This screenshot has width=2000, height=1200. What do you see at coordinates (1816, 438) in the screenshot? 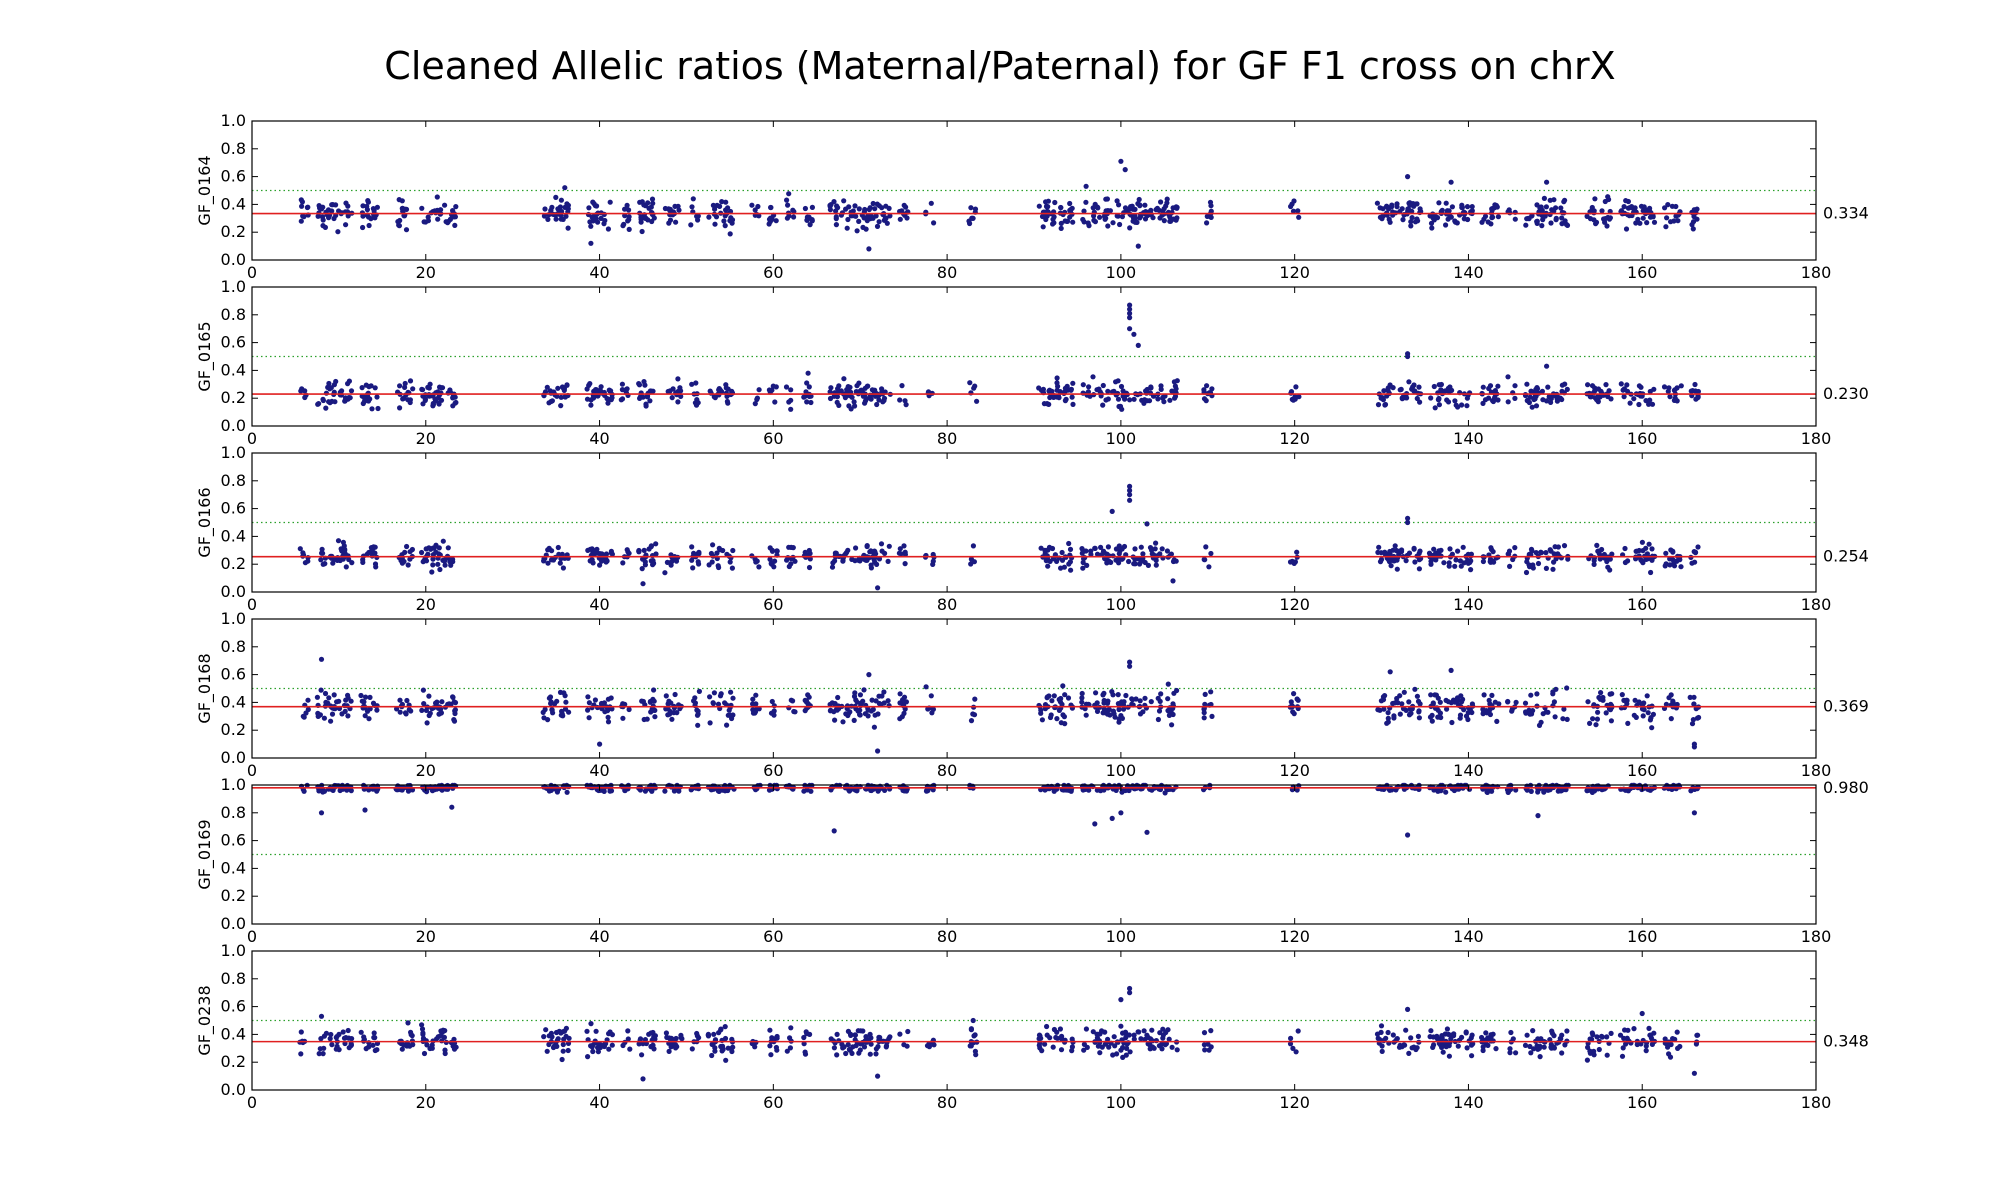
I see `x-tick-label: 180` at bounding box center [1816, 438].